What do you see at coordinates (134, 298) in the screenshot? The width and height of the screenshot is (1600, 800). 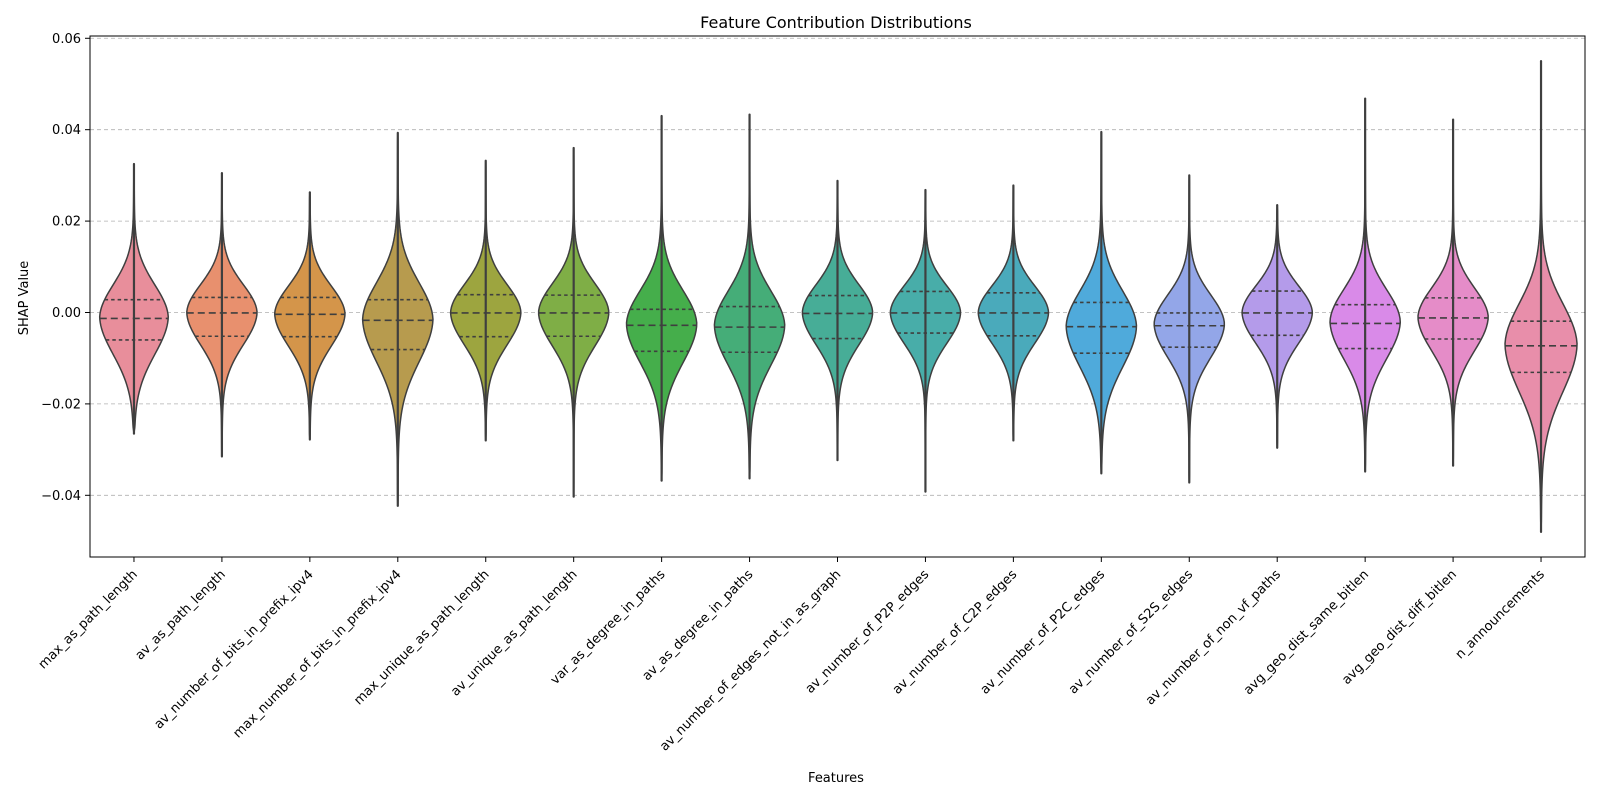 I see `violin-max_as_path_length` at bounding box center [134, 298].